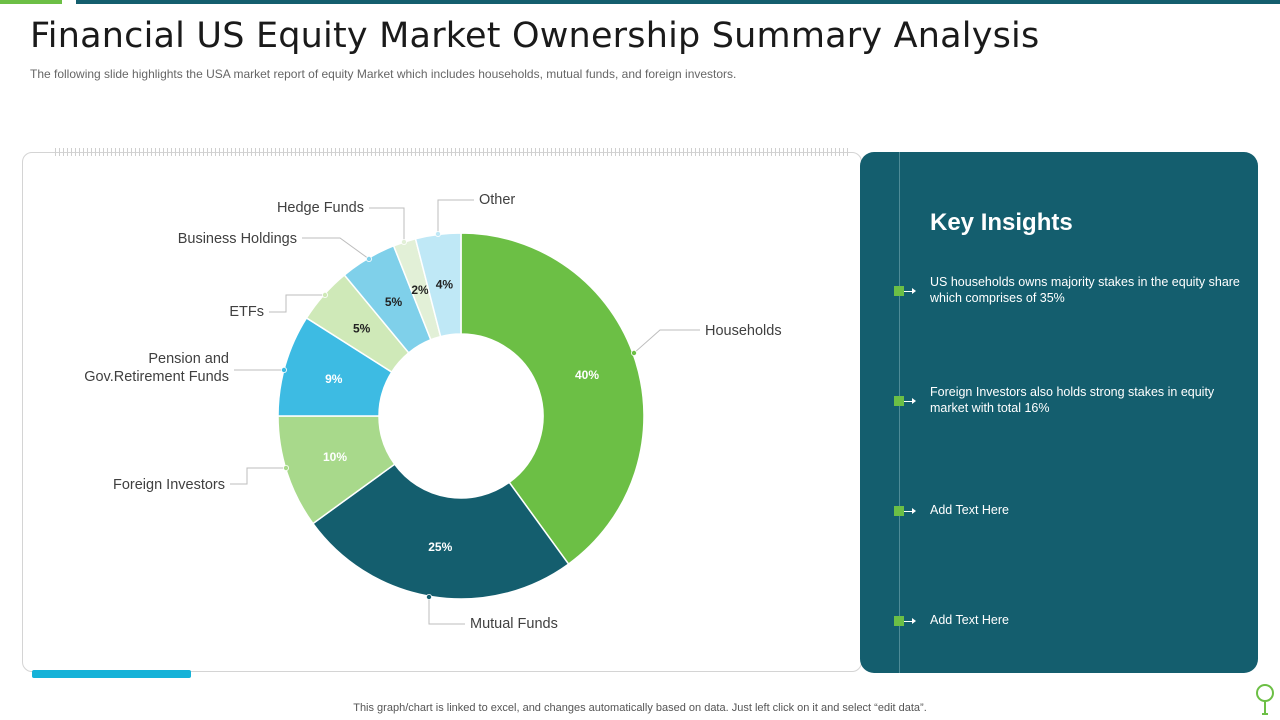 Image resolution: width=1280 pixels, height=720 pixels. What do you see at coordinates (362, 328) in the screenshot?
I see `value-label-etfs: 5%` at bounding box center [362, 328].